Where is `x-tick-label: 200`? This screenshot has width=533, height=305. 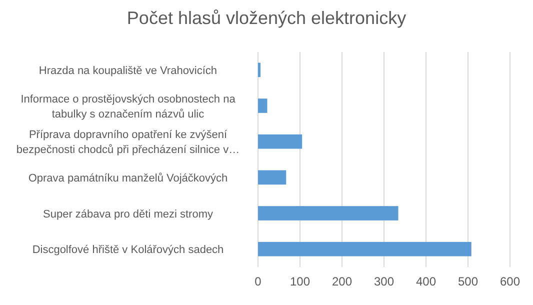
x-tick-label: 200 is located at coordinates (342, 281).